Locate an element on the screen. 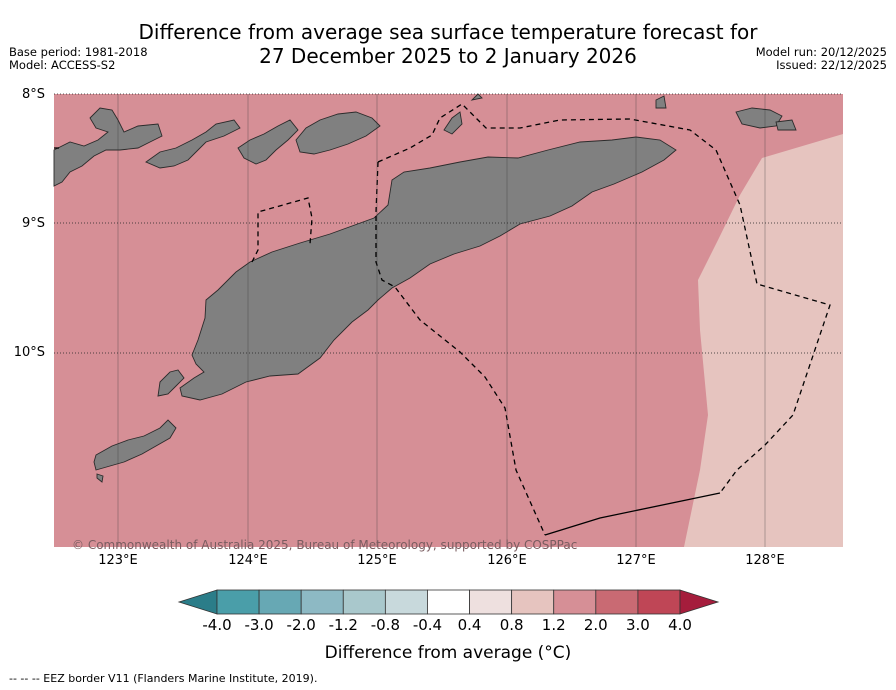  base-period: Base period: 1981-2018 is located at coordinates (78, 52).